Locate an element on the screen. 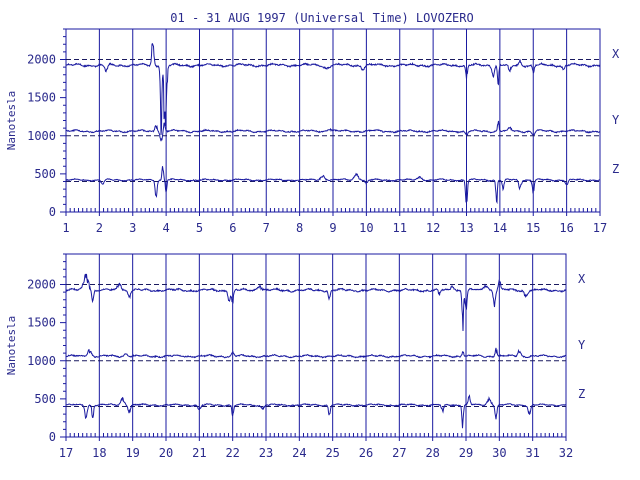 The height and width of the screenshot is (480, 640). x-tick-label: 30 is located at coordinates (499, 453).